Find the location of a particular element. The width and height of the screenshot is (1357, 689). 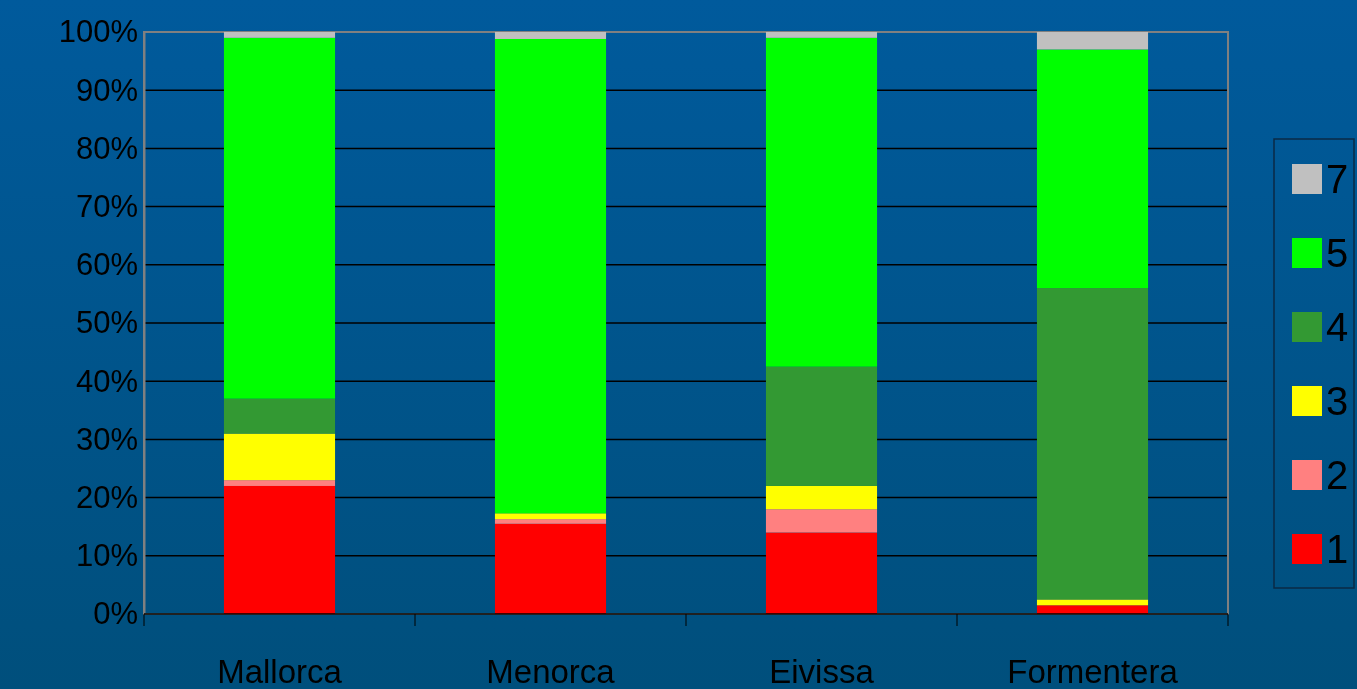

y-tick-label: 30% is located at coordinates (106, 439).